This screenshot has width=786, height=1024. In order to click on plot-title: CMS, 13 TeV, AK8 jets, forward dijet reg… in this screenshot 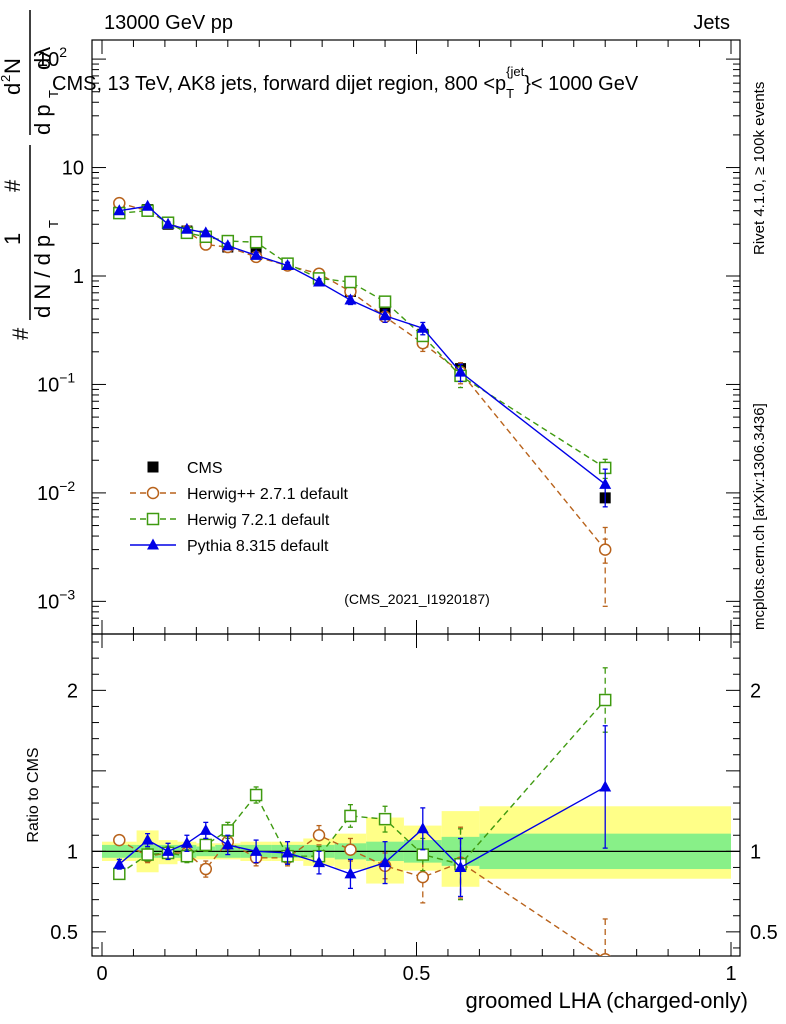, I will do `click(345, 82)`.